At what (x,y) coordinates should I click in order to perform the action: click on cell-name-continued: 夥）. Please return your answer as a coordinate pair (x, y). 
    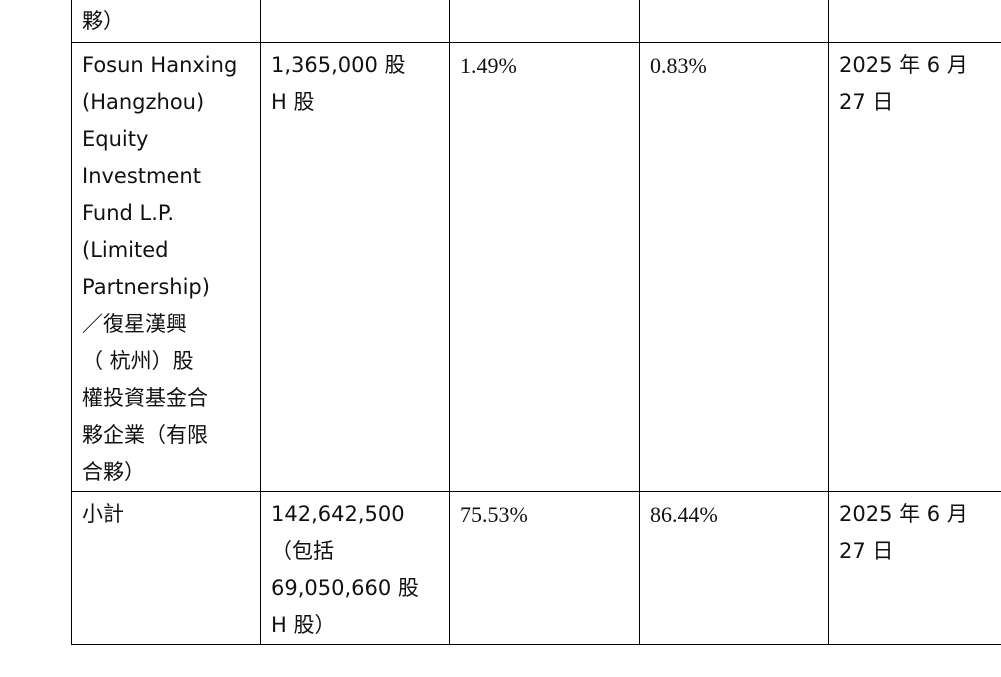
    Looking at the image, I should click on (166, 21).